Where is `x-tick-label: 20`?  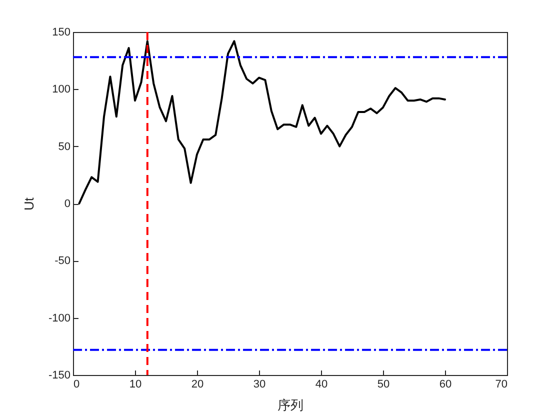
x-tick-label: 20 is located at coordinates (197, 384).